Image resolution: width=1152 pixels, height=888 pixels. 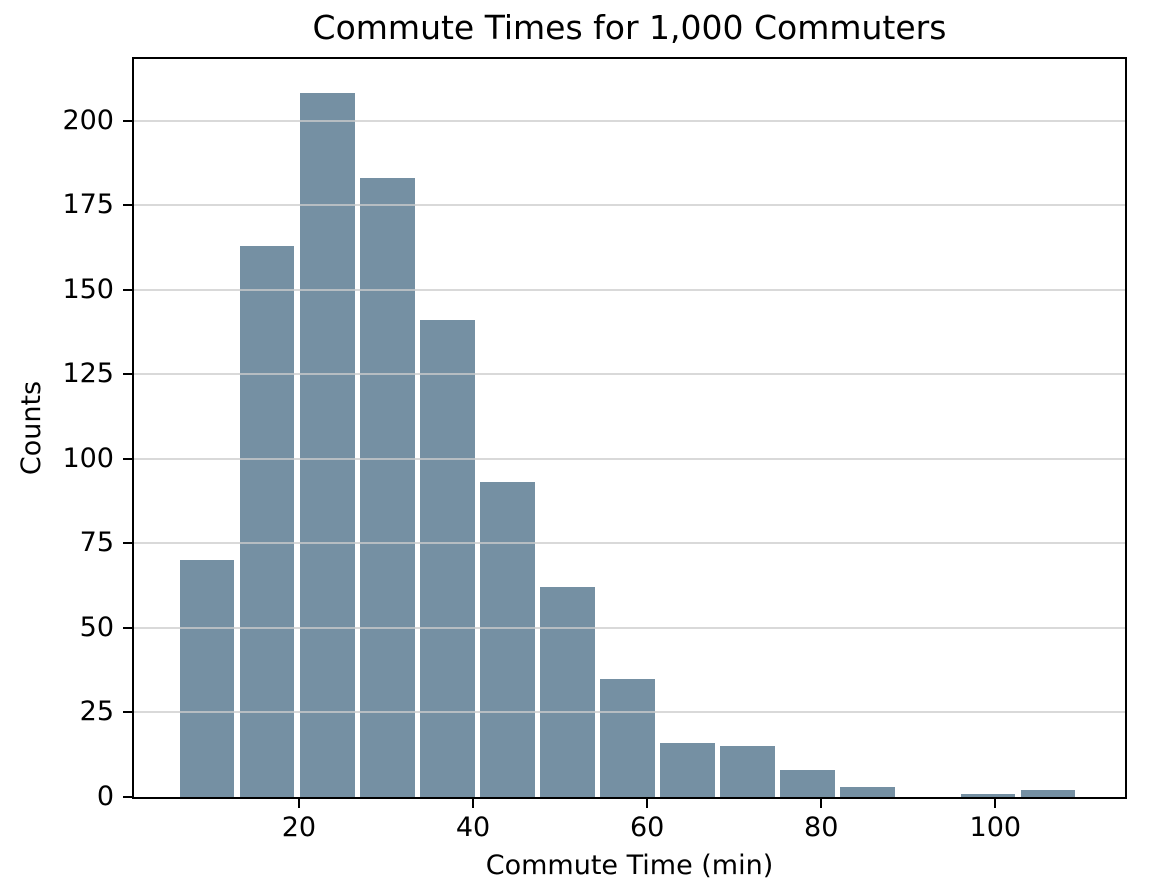 What do you see at coordinates (299, 827) in the screenshot?
I see `x-tick-label: 20` at bounding box center [299, 827].